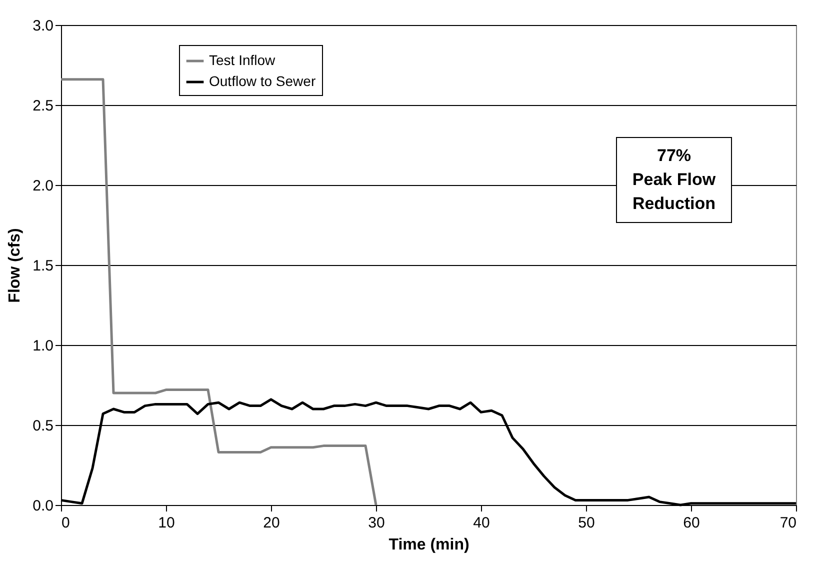 The width and height of the screenshot is (837, 573). Describe the element at coordinates (262, 81) in the screenshot. I see `legend-label: Outflow to Sewer` at that location.